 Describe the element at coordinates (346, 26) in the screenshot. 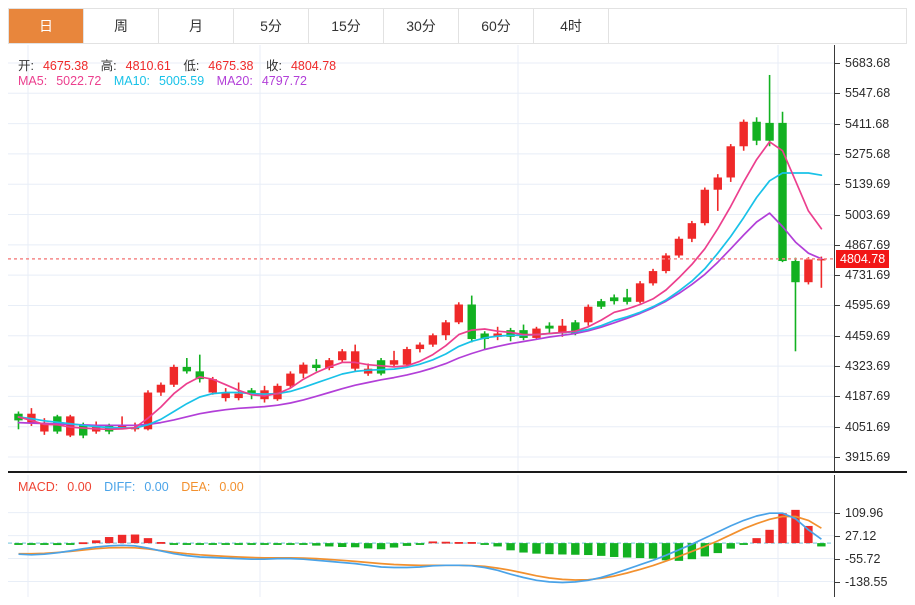

I see `tab-4: 15分` at that location.